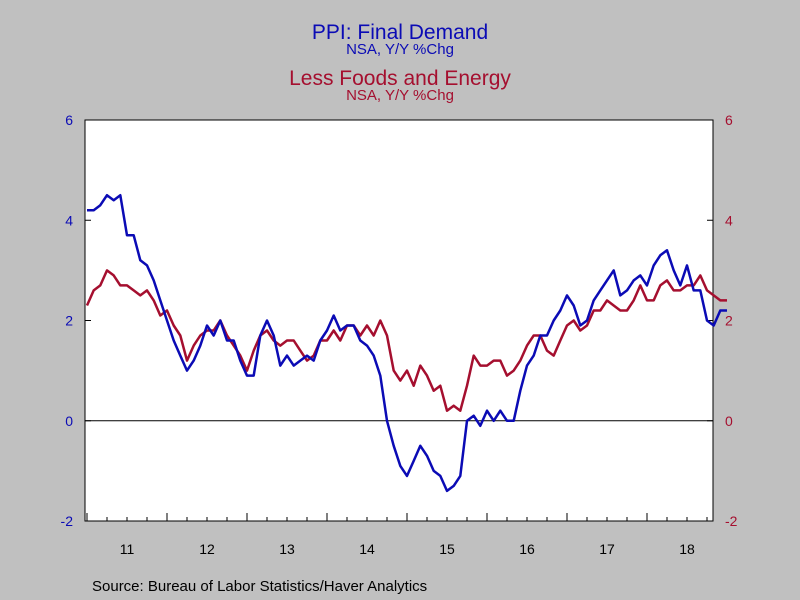 The image size is (800, 600). What do you see at coordinates (447, 549) in the screenshot?
I see `x-tick-label: 15` at bounding box center [447, 549].